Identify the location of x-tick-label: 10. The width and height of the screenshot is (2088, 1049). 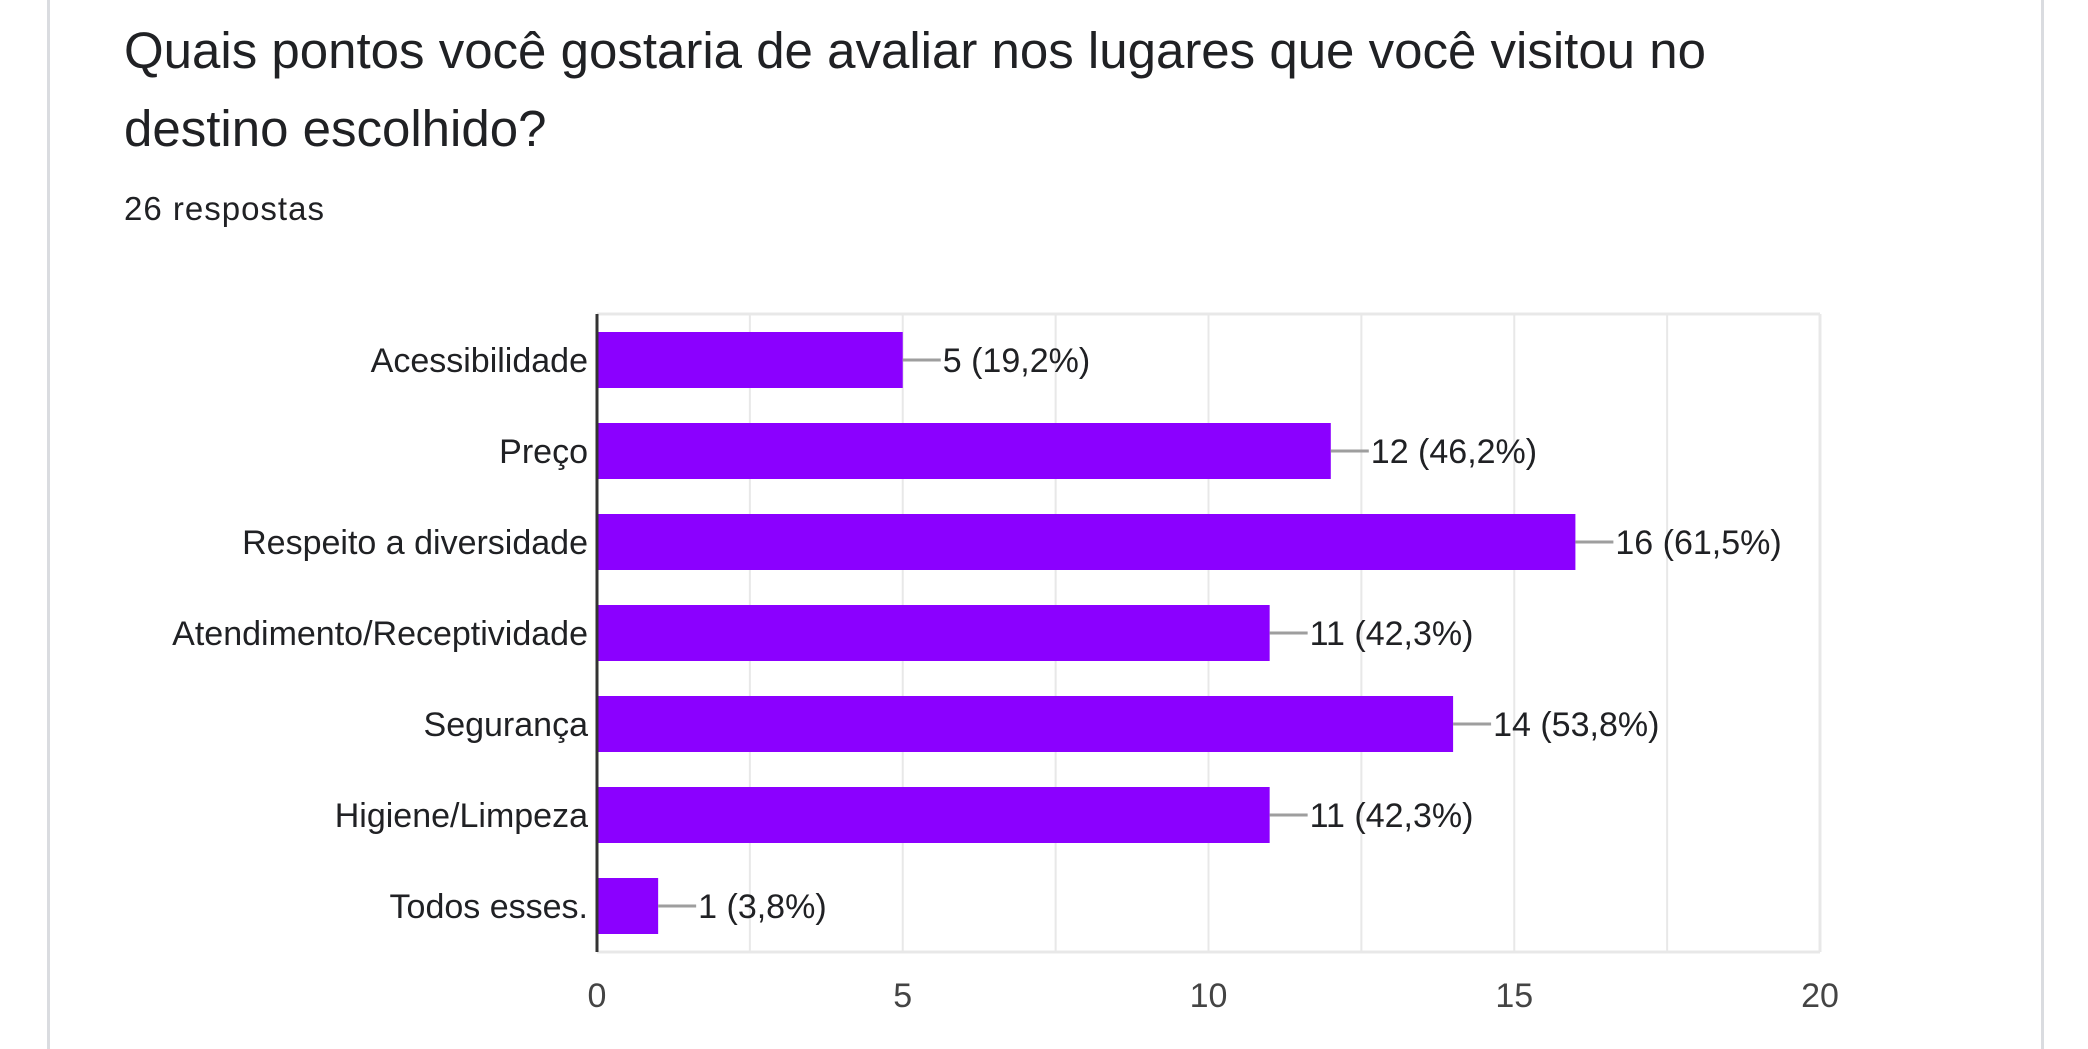
(1209, 996).